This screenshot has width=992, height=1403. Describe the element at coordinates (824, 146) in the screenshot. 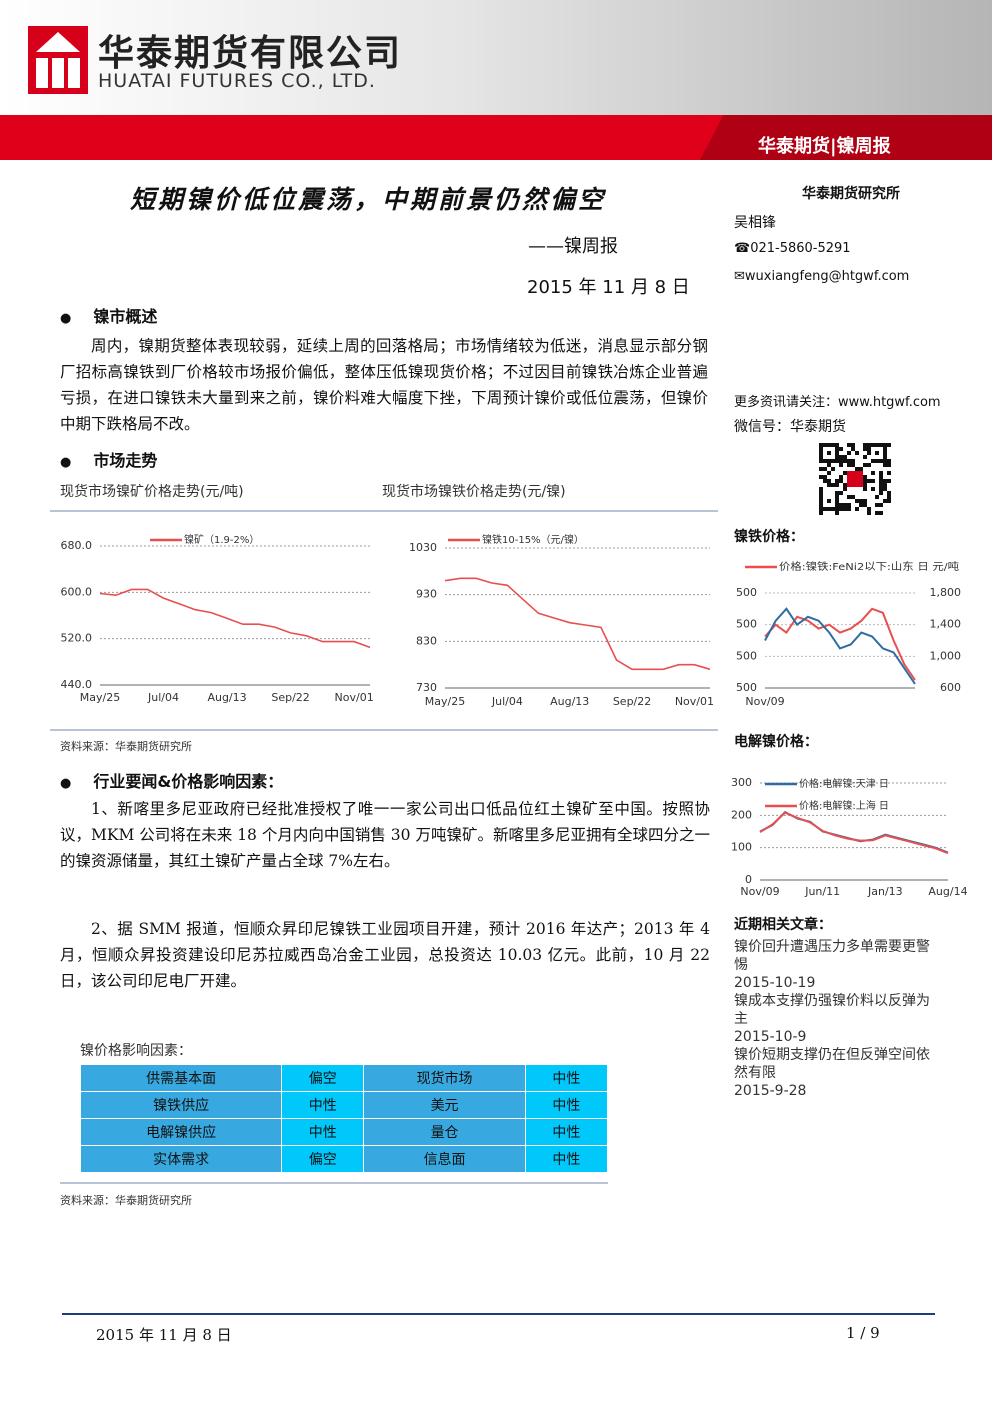

I see `report-tag: 华泰期货|镍周报` at that location.